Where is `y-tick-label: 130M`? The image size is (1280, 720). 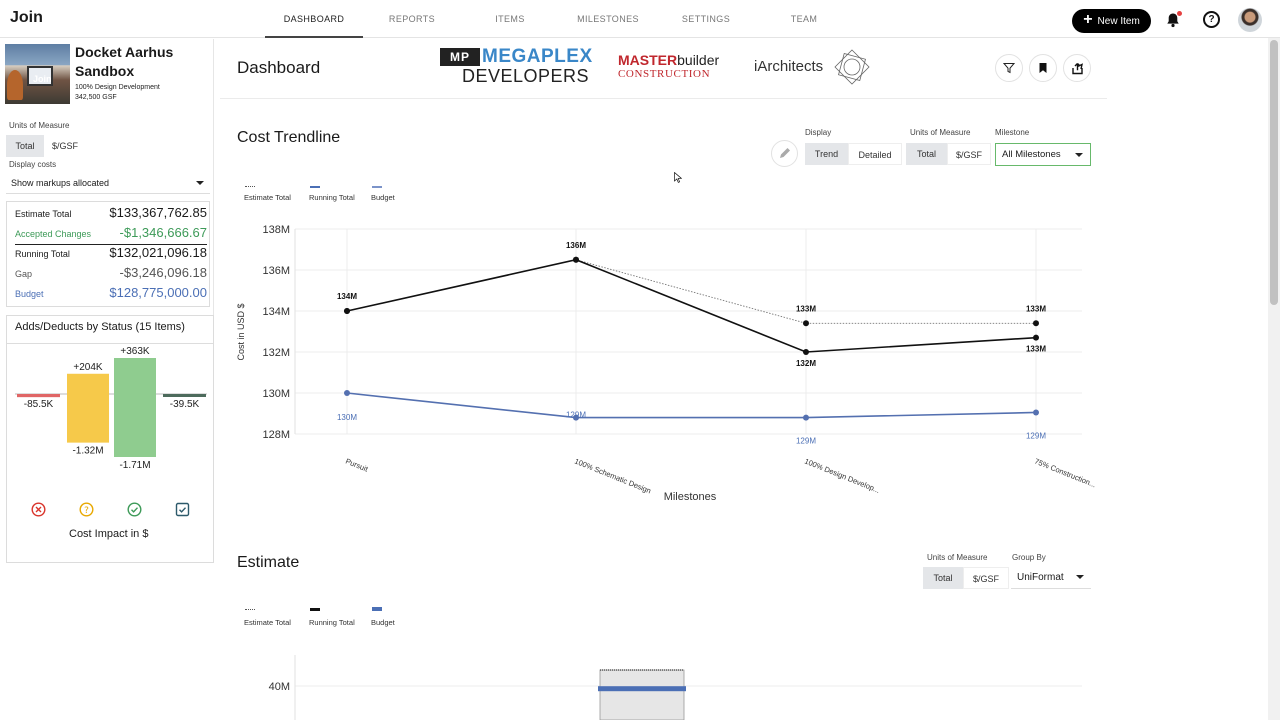
y-tick-label: 130M is located at coordinates (276, 394).